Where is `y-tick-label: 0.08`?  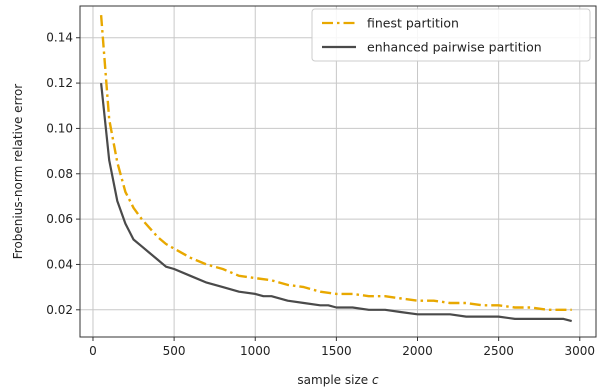 y-tick-label: 0.08 is located at coordinates (59, 174).